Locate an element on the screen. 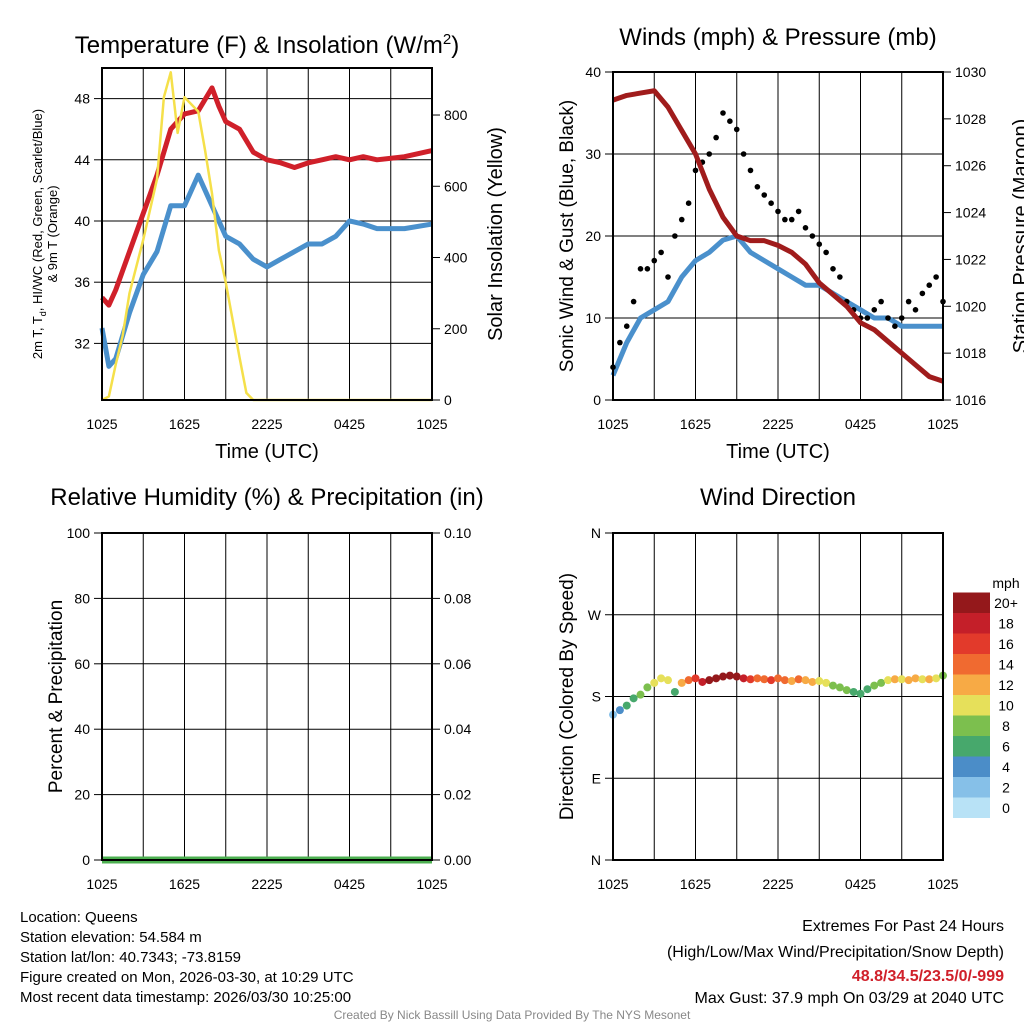 Image resolution: width=1024 pixels, height=1024 pixels. x-axis-label: Time (UTC) is located at coordinates (267, 452).